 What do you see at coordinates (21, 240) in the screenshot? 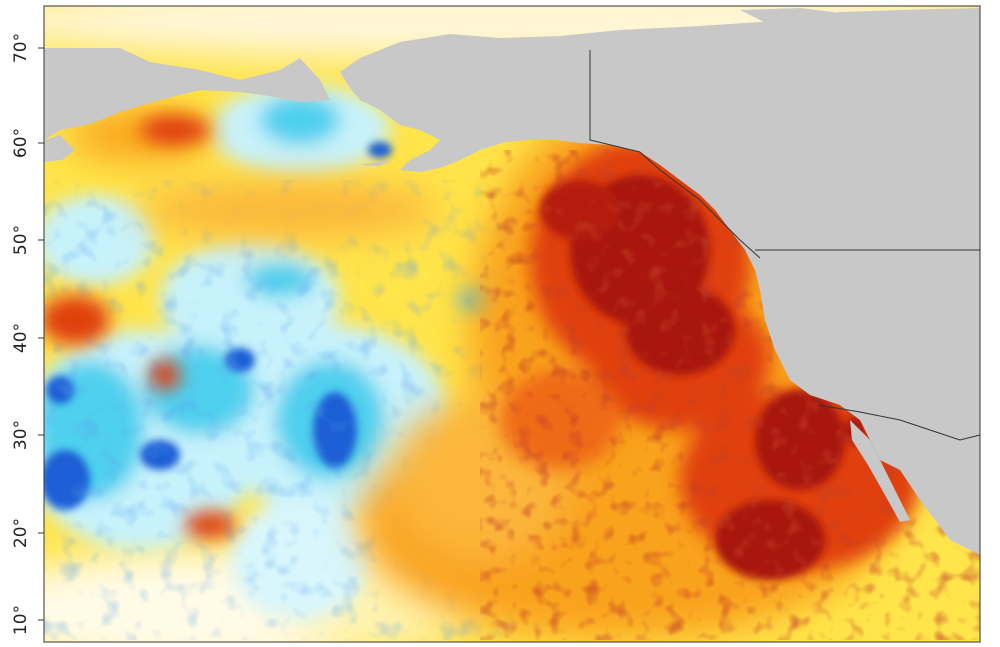
I see `lat-label-50: 50°` at bounding box center [21, 240].